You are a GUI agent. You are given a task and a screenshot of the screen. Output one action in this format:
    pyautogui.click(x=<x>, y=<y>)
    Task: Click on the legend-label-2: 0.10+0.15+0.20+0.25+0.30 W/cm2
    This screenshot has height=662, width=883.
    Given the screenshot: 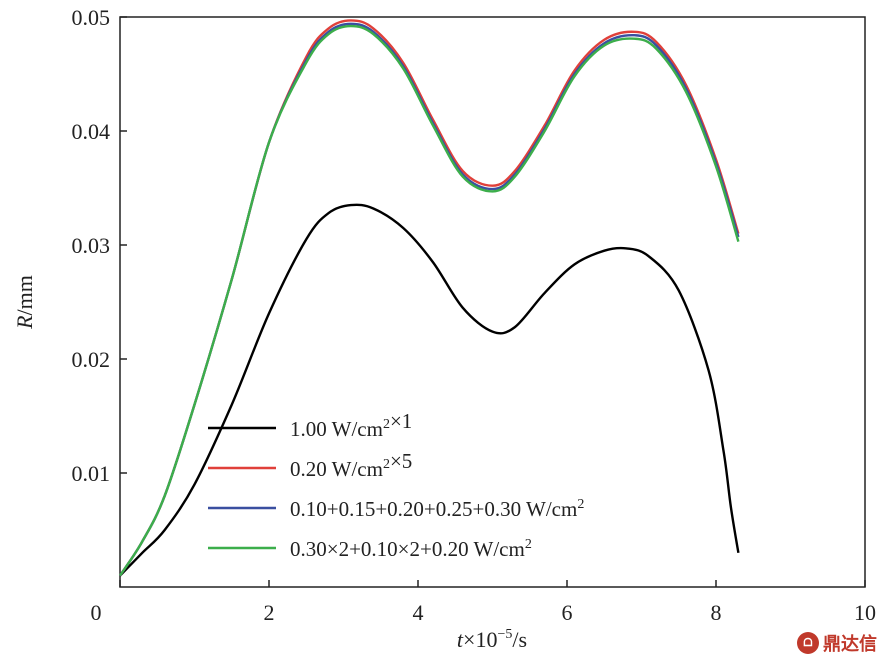 What is the action you would take?
    pyautogui.click(x=437, y=509)
    